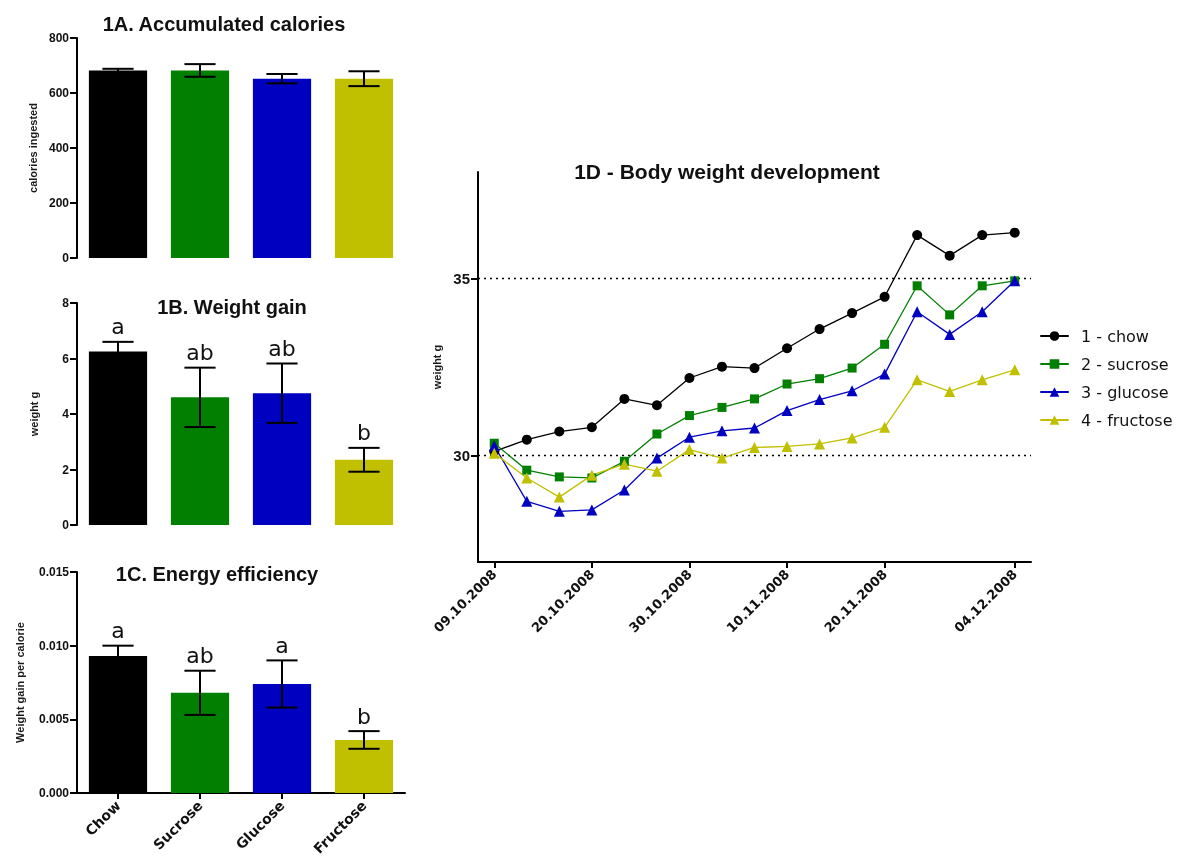 Image resolution: width=1188 pixels, height=865 pixels. What do you see at coordinates (217, 574) in the screenshot?
I see `chart-title: 1C. Energy efficiency` at bounding box center [217, 574].